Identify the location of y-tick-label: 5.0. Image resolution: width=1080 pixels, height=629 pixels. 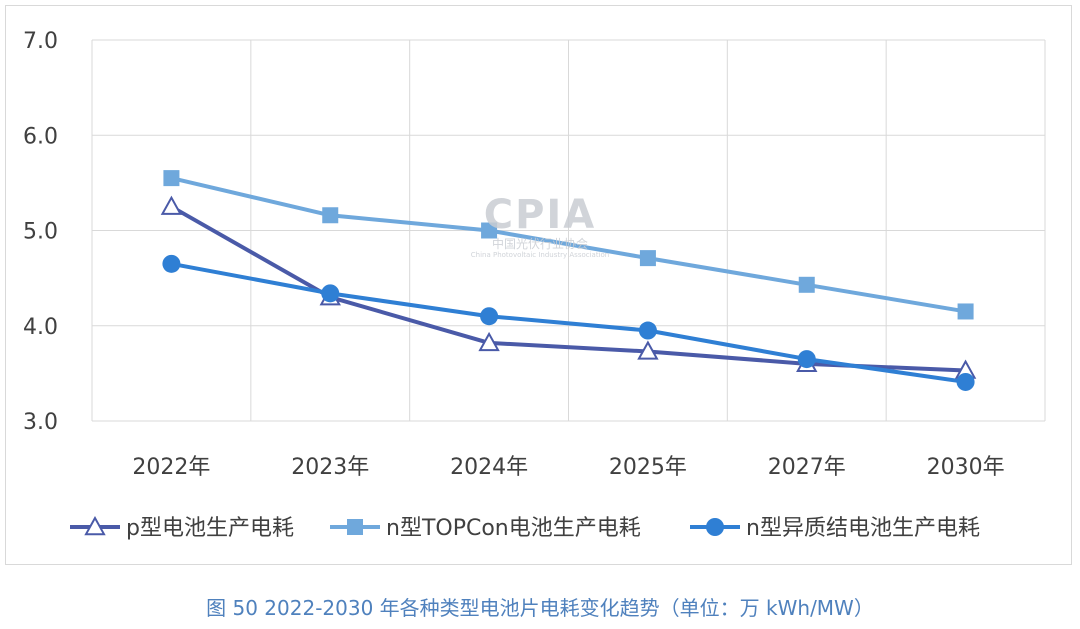
(40, 232).